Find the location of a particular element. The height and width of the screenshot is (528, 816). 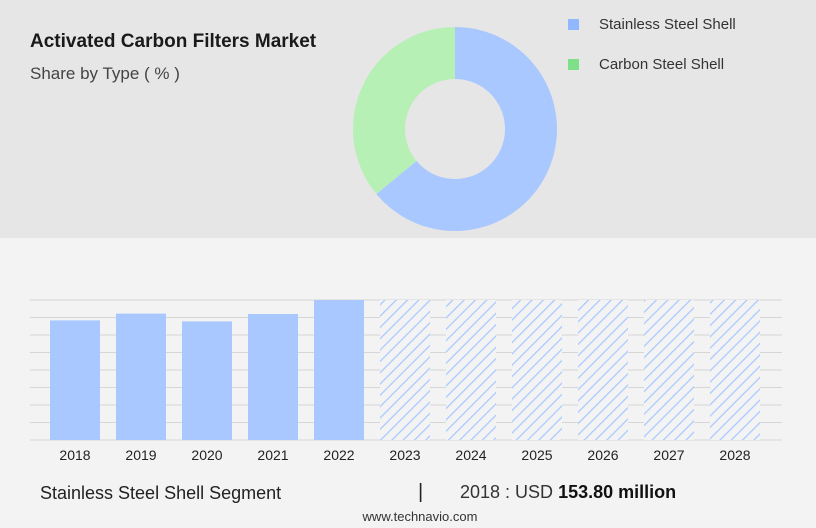

source-url: www.technavio.com is located at coordinates (420, 516).